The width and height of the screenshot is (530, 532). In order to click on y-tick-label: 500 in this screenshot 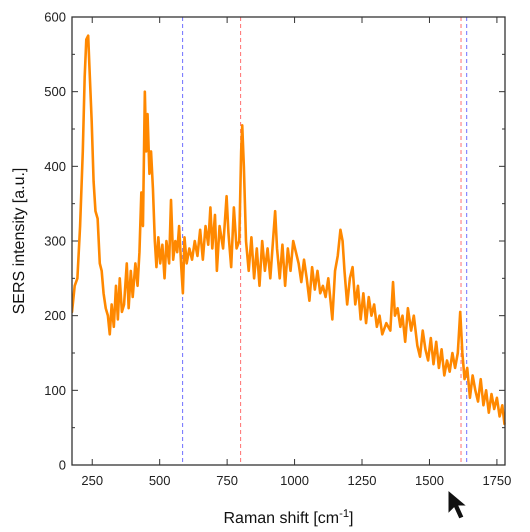, I will do `click(55, 92)`.